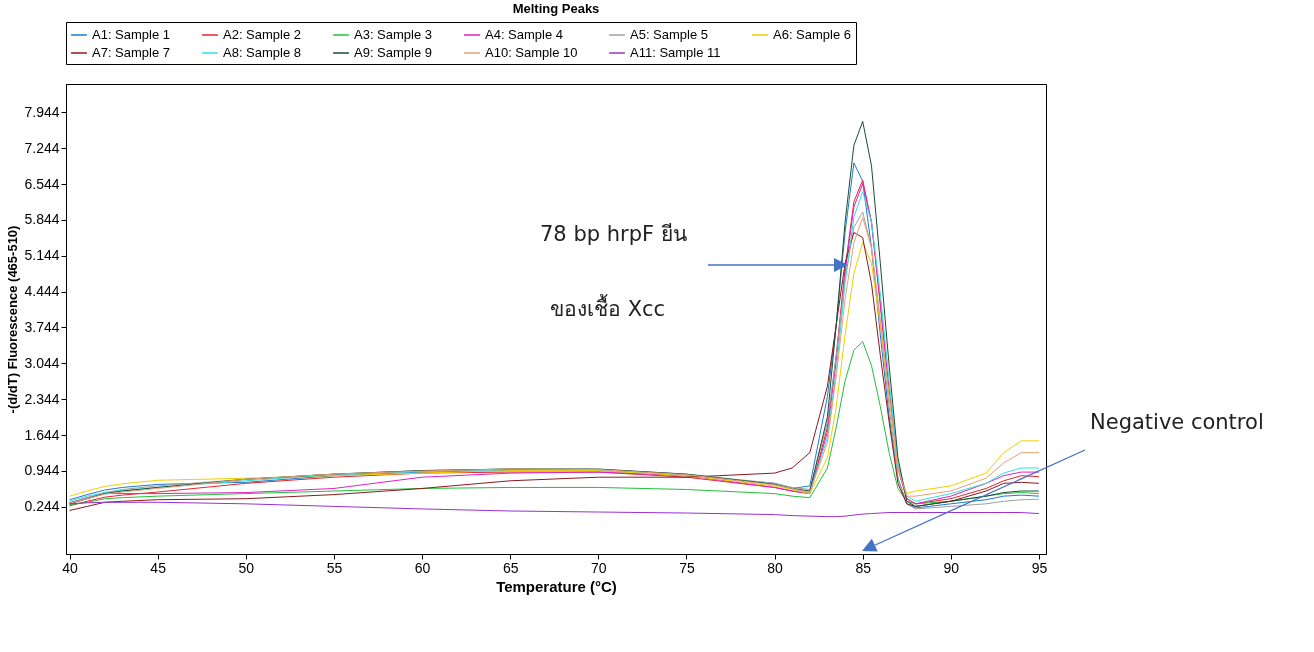 This screenshot has height=652, width=1314. What do you see at coordinates (42, 434) in the screenshot?
I see `y-tick-label: 1.644` at bounding box center [42, 434].